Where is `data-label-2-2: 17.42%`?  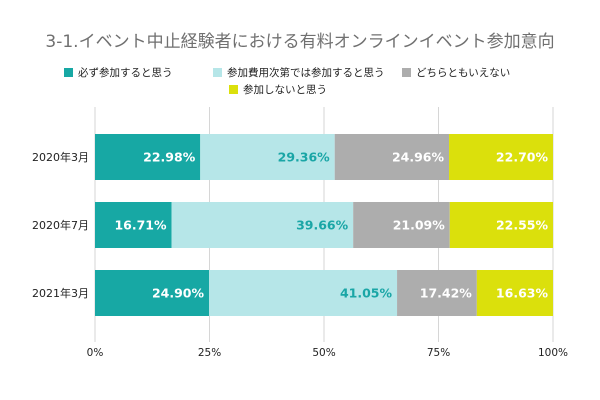
data-label-2-2: 17.42% is located at coordinates (446, 293).